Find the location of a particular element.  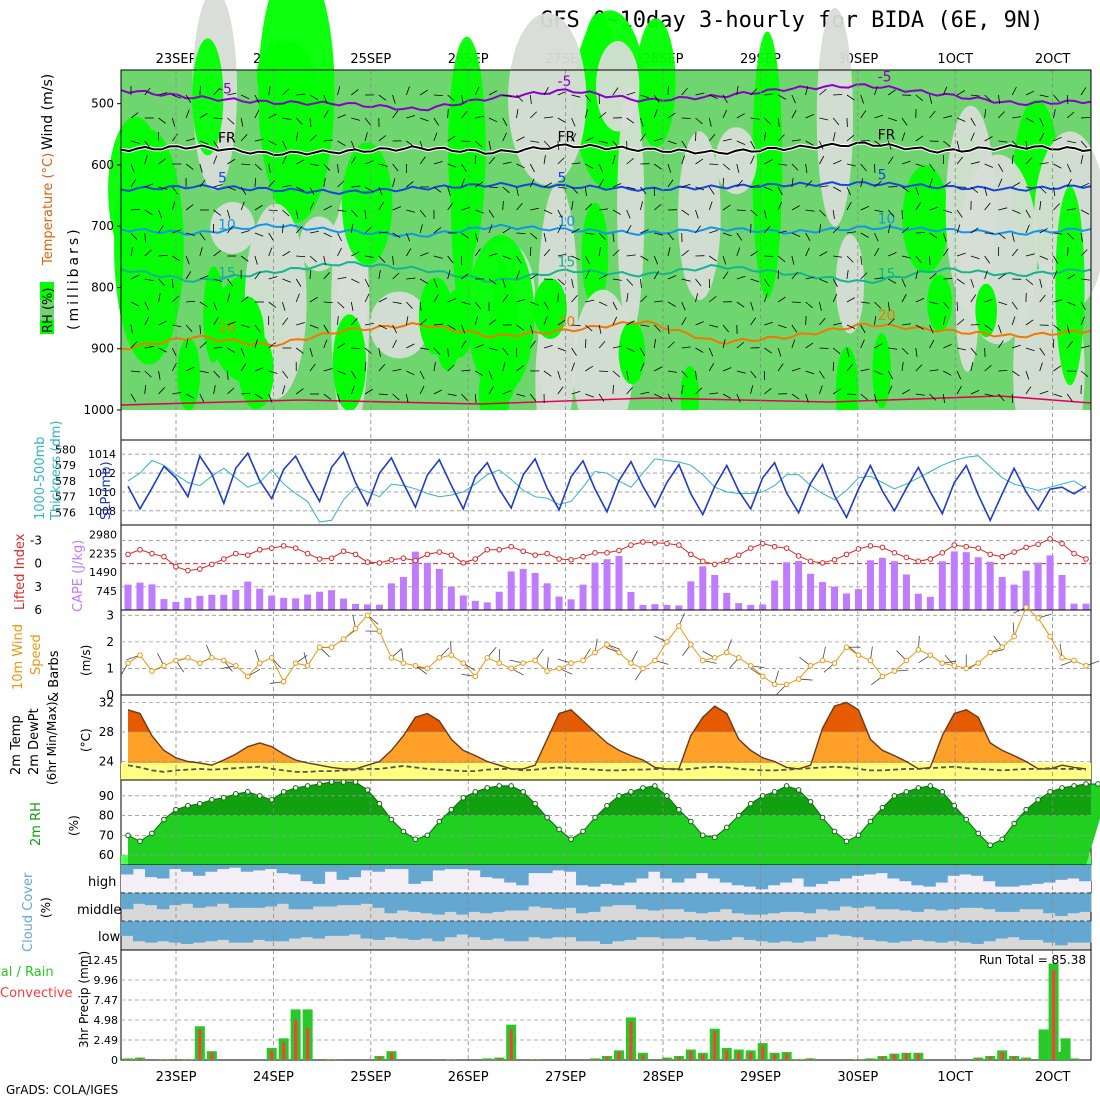

temp-area-hot is located at coordinates (557, 717).